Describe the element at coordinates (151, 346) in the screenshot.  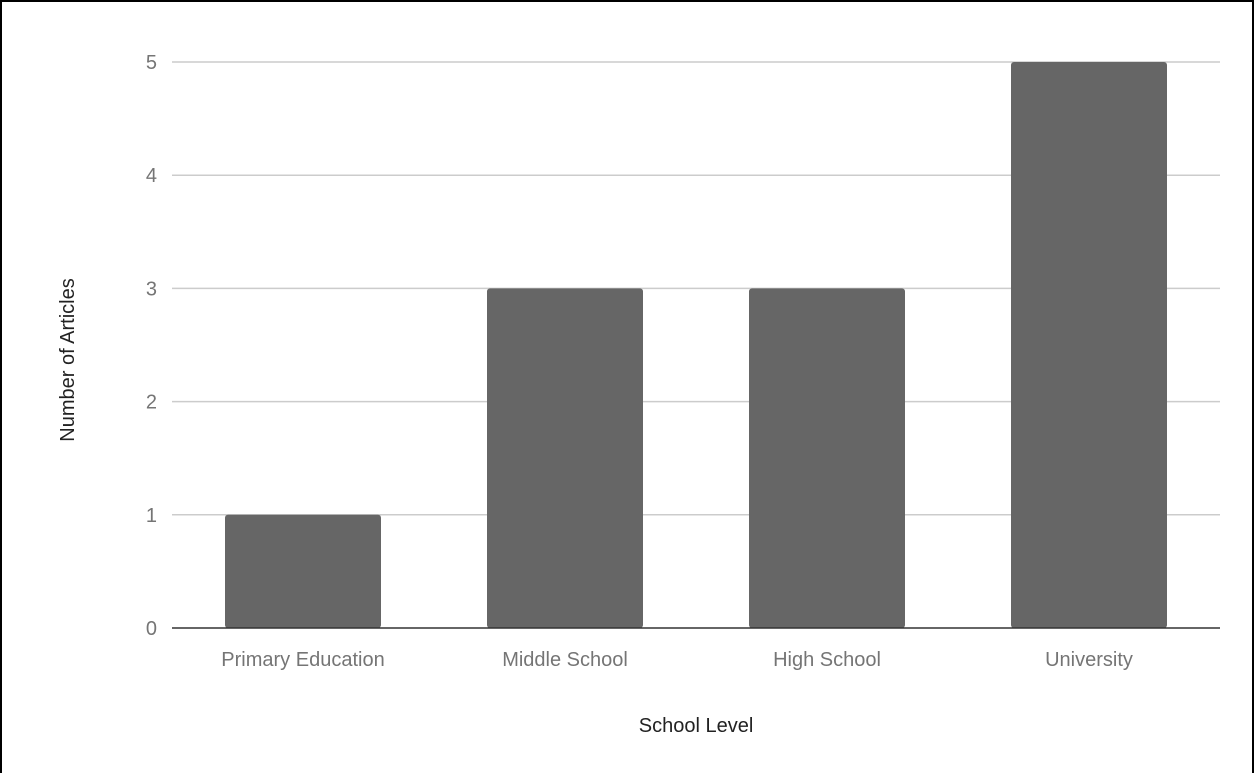
I see `y-axis-ticks: 0 1 2 3 4 5` at that location.